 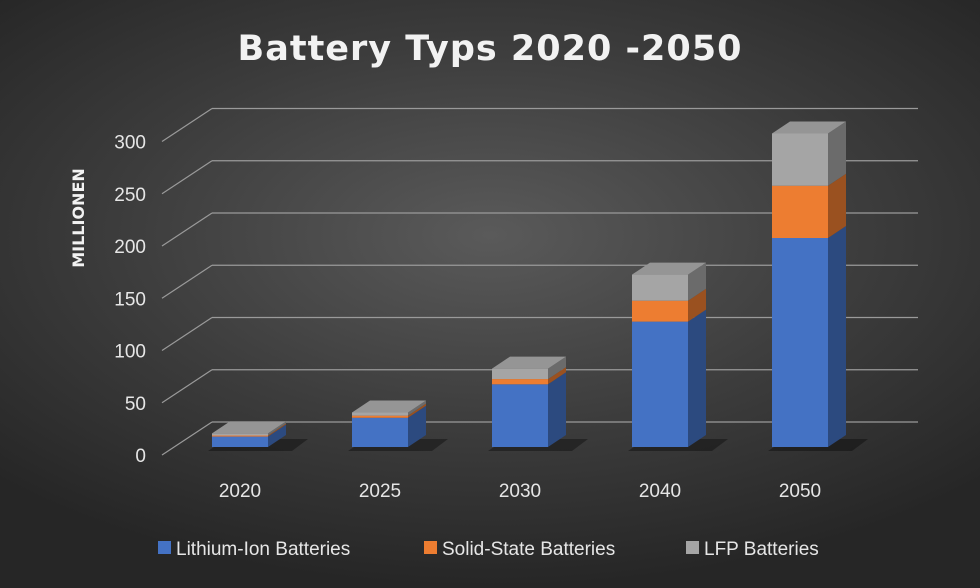 I want to click on y-tick-label: 100, so click(x=130, y=352).